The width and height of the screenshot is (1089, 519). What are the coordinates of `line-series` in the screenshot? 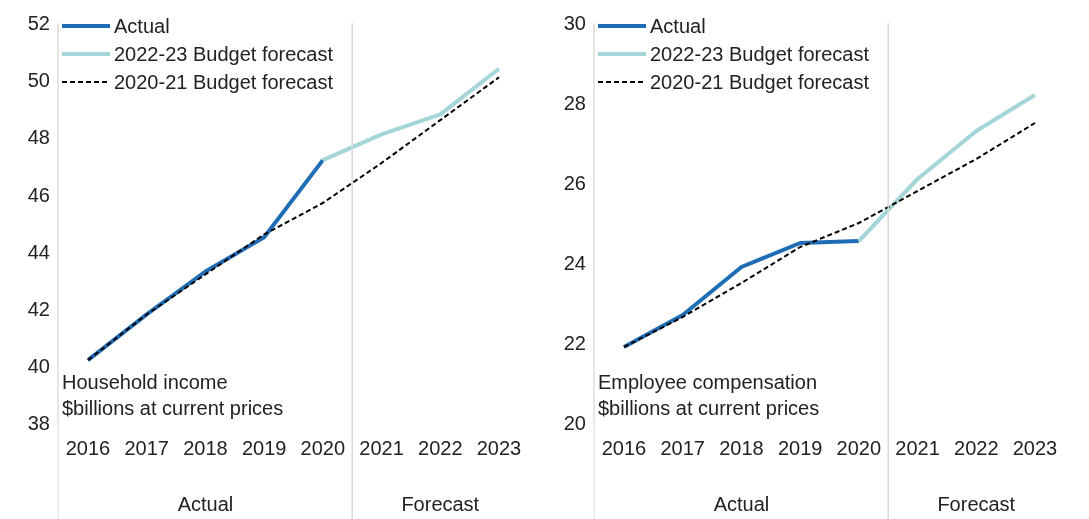 It's located at (946, 168).